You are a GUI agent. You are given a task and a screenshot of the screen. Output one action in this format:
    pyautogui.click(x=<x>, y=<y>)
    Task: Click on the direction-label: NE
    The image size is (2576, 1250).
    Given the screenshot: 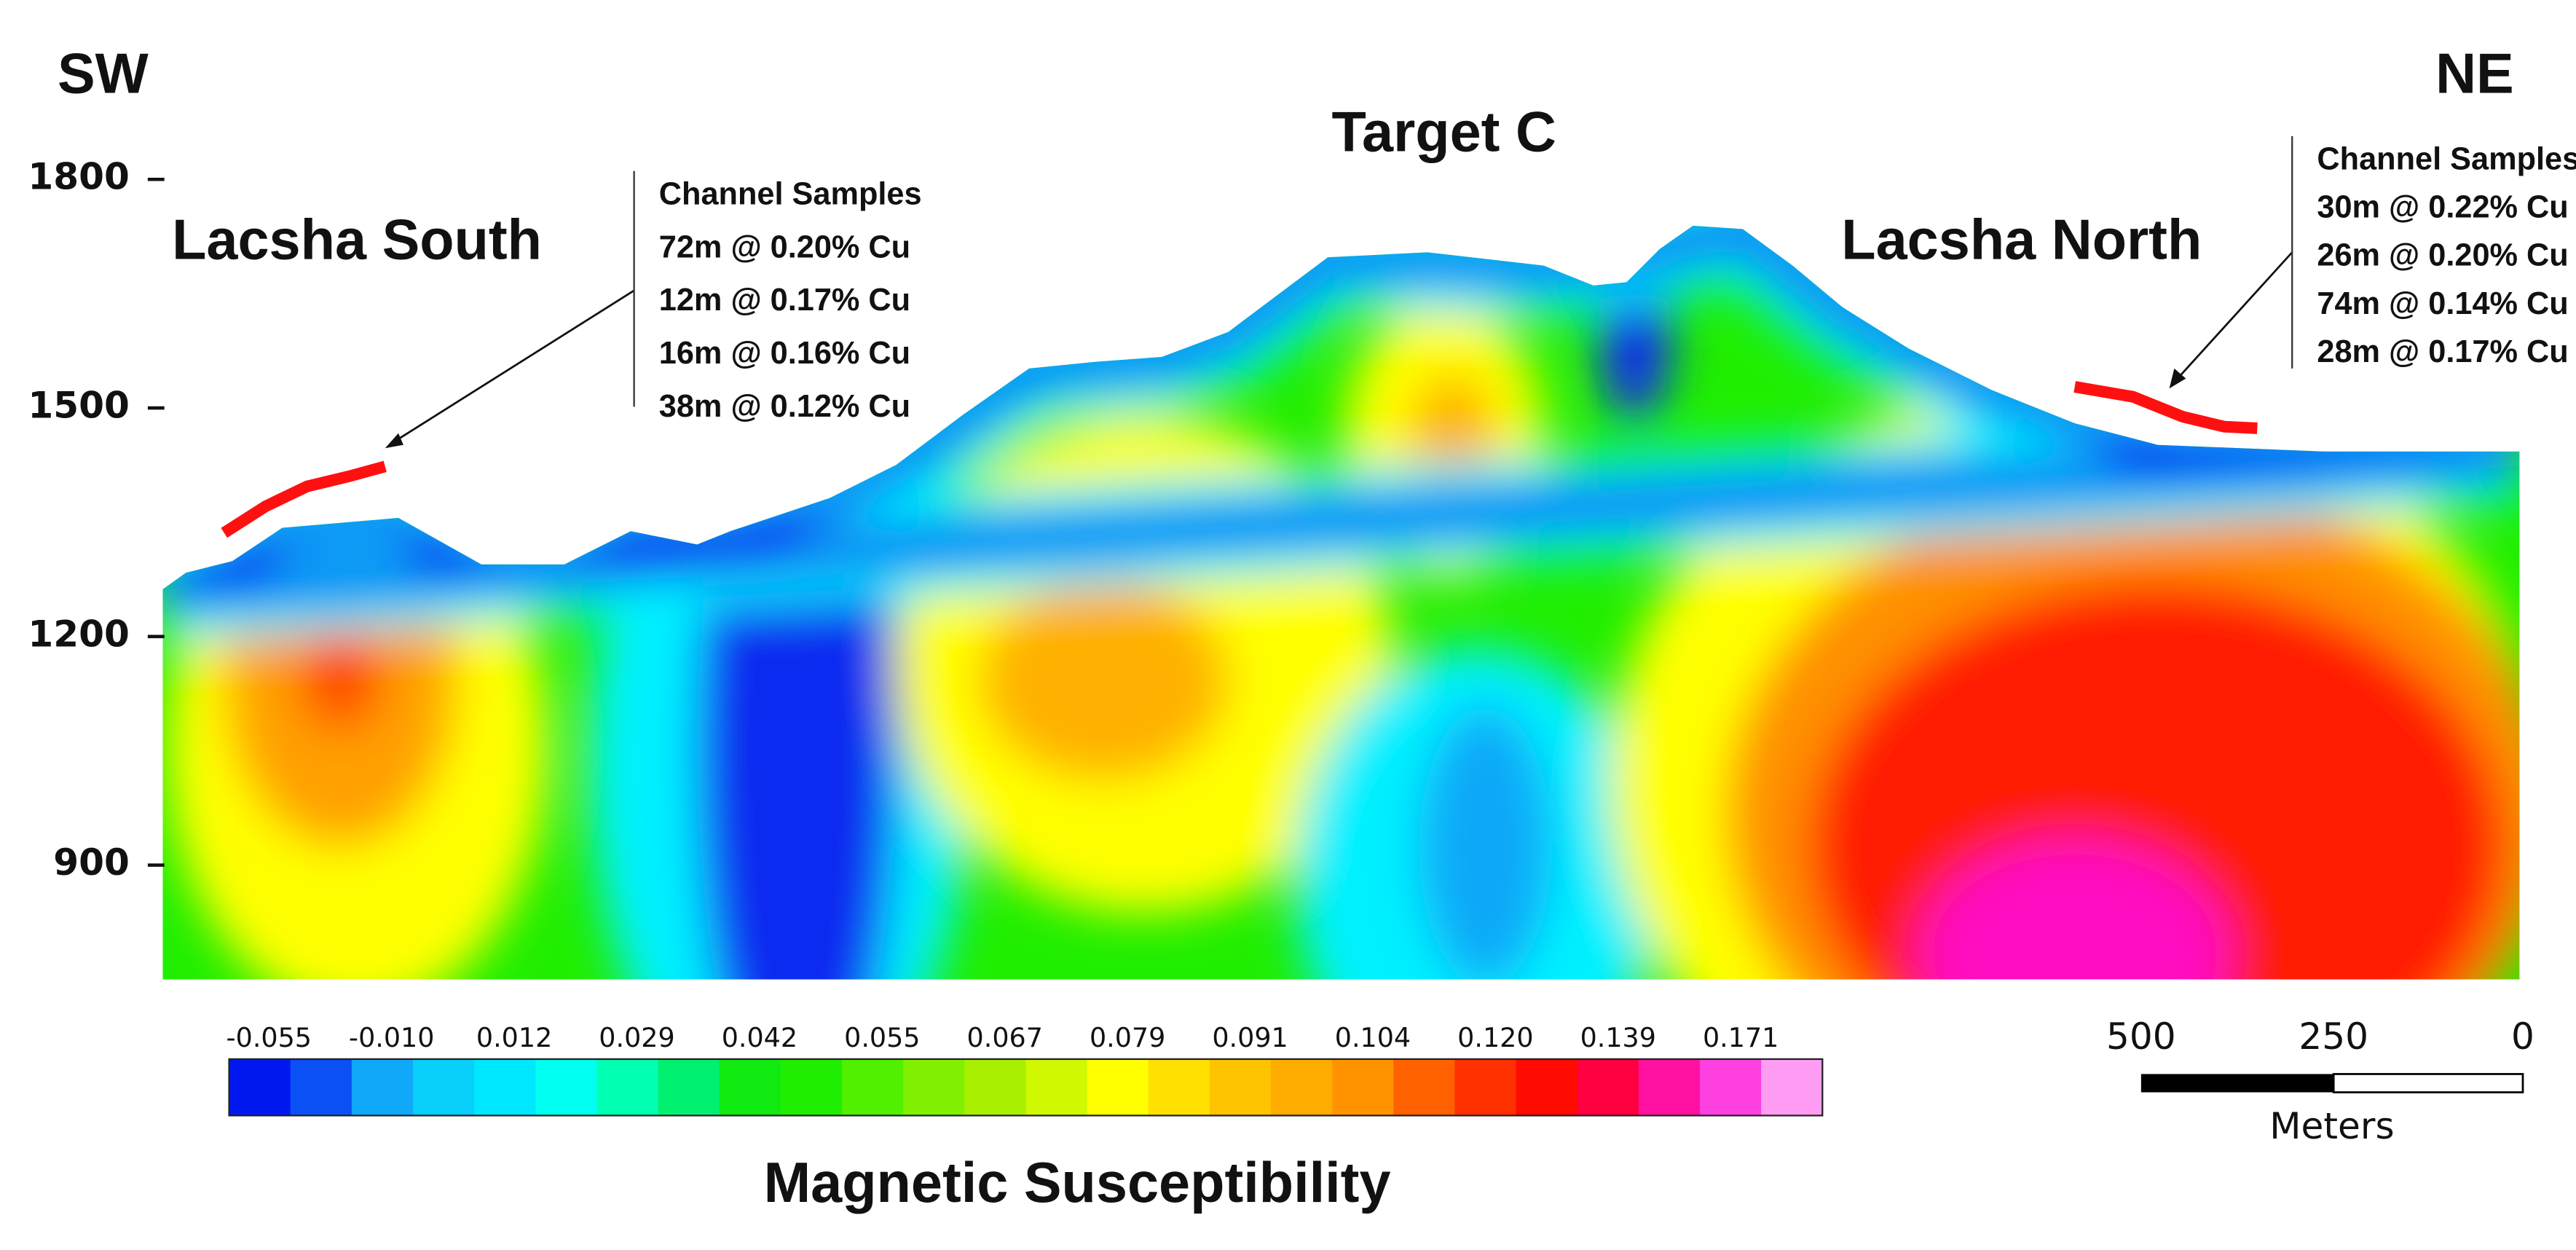 What is the action you would take?
    pyautogui.click(x=2474, y=74)
    